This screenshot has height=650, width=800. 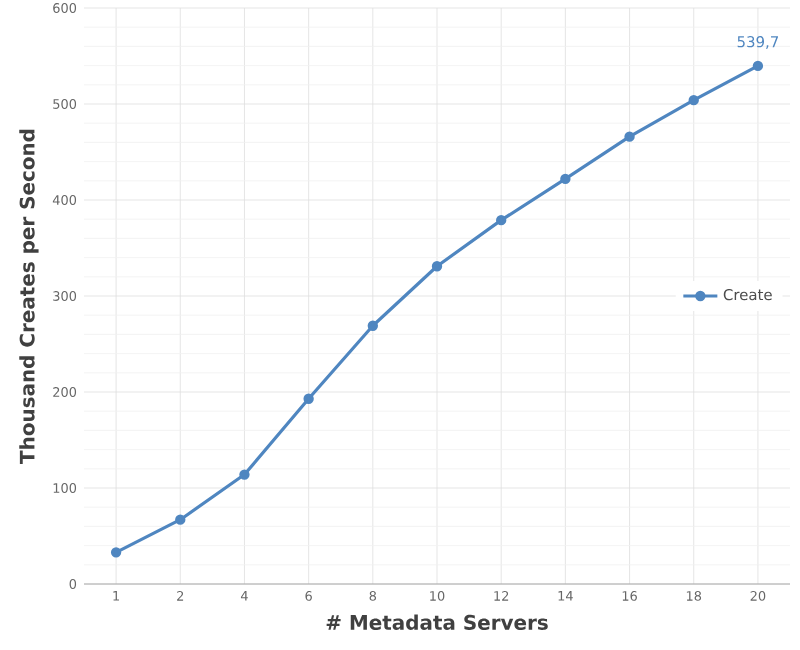 I want to click on y-axis-title: Thousand Creates per Second, so click(x=29, y=296).